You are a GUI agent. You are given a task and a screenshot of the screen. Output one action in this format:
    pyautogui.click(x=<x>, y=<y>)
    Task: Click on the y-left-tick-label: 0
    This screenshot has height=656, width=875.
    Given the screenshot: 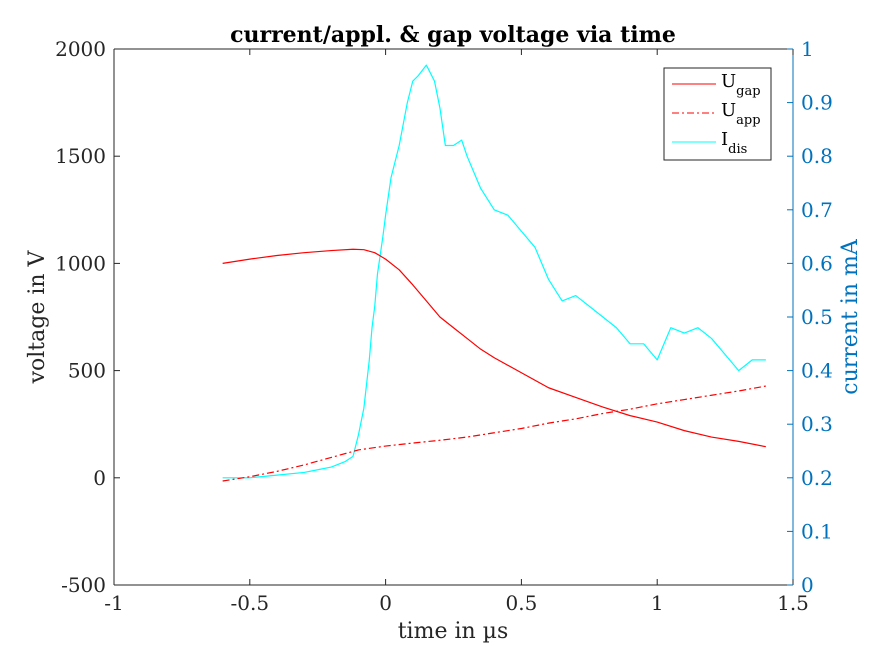 What is the action you would take?
    pyautogui.click(x=99, y=478)
    